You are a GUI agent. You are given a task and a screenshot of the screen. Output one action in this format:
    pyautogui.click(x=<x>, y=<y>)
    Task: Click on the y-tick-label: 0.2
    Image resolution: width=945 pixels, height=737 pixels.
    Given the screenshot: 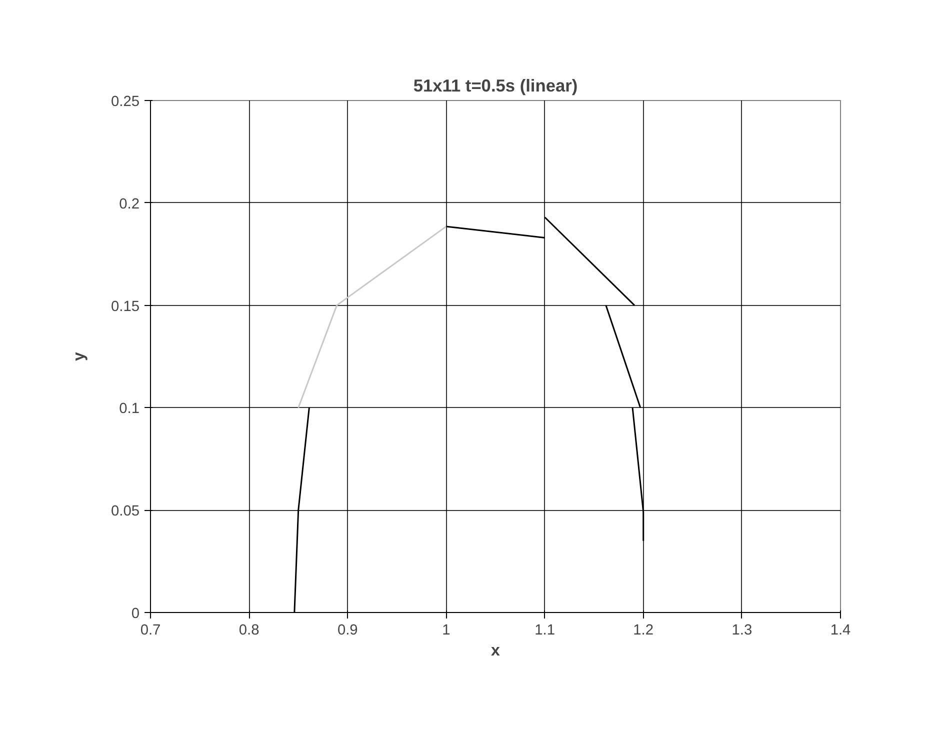 What is the action you would take?
    pyautogui.click(x=129, y=204)
    